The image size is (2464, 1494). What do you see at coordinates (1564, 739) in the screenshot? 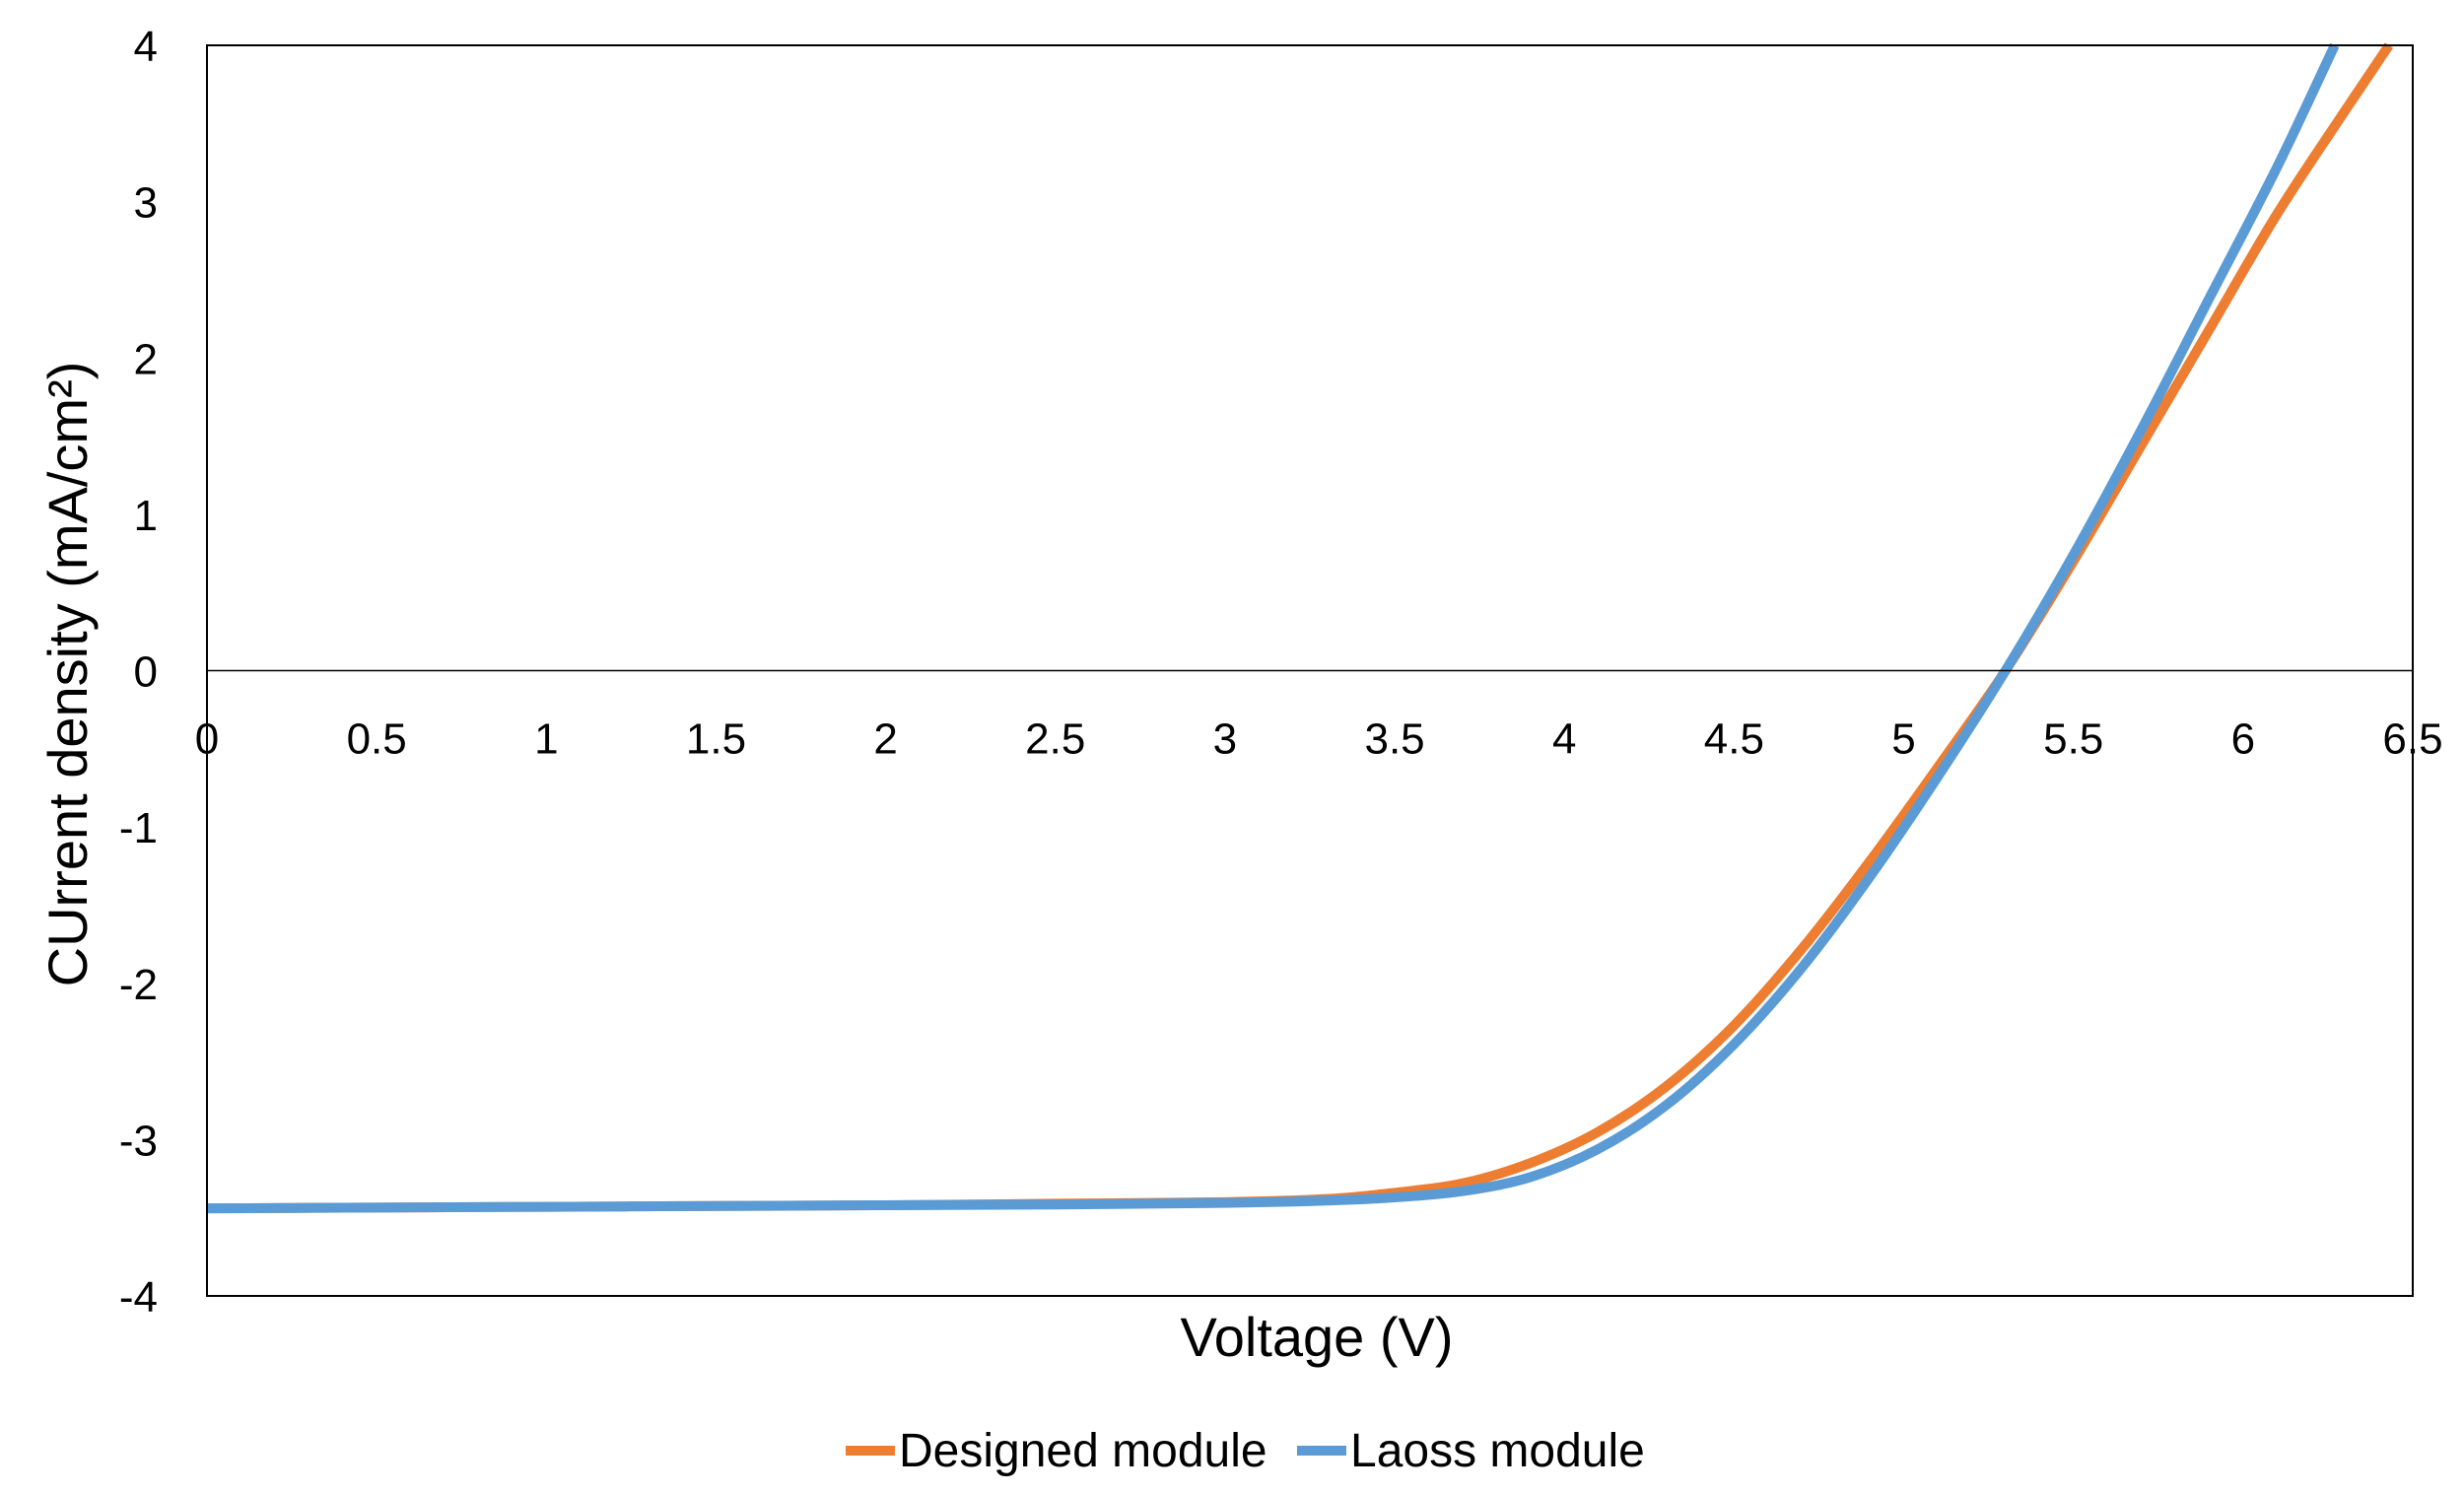
I see `x-tick-label: 4` at bounding box center [1564, 739].